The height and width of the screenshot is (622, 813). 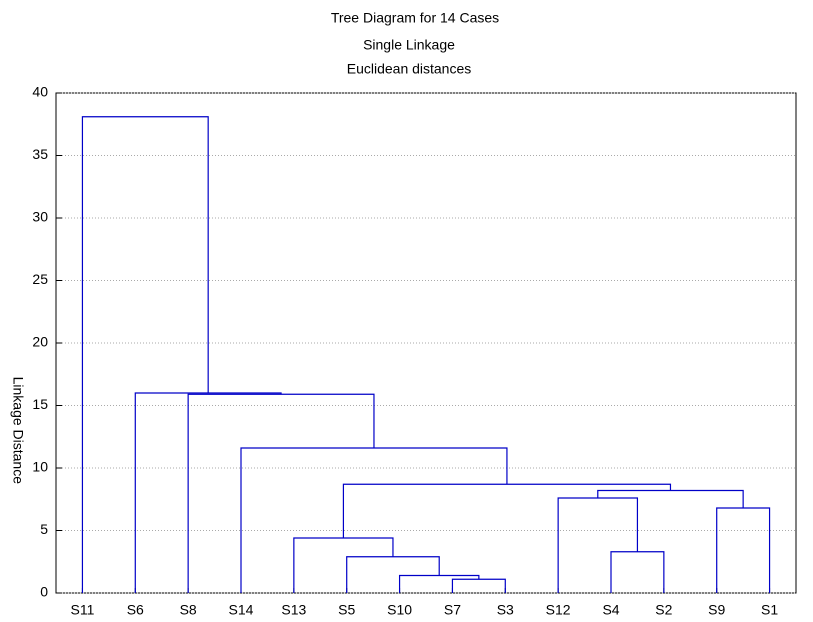 I want to click on y-tick-label: 35, so click(x=40, y=154).